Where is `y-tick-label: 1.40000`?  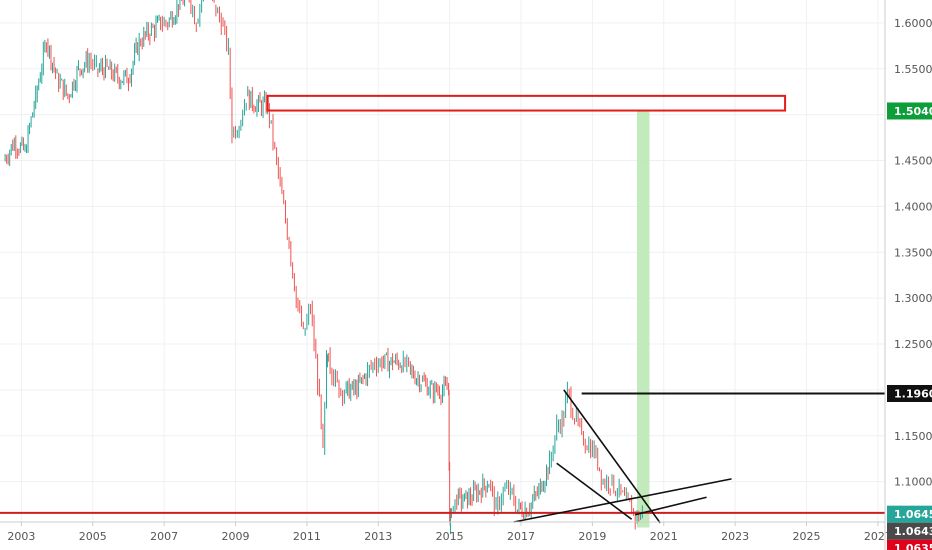
y-tick-label: 1.40000 is located at coordinates (913, 206).